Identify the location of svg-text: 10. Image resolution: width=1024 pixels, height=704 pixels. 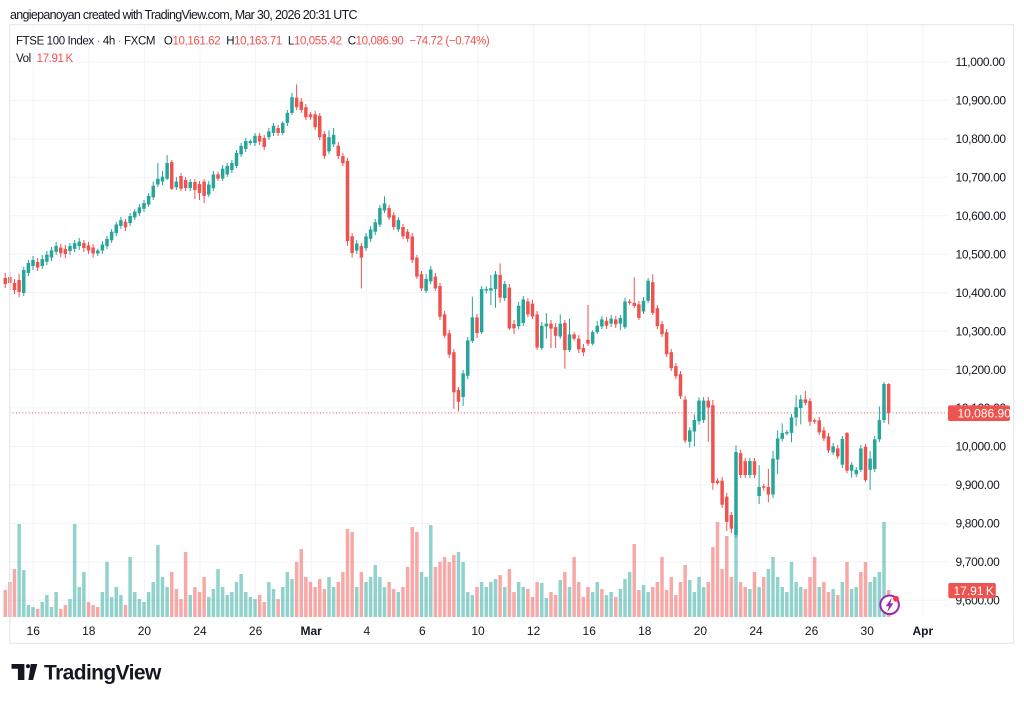
(478, 631).